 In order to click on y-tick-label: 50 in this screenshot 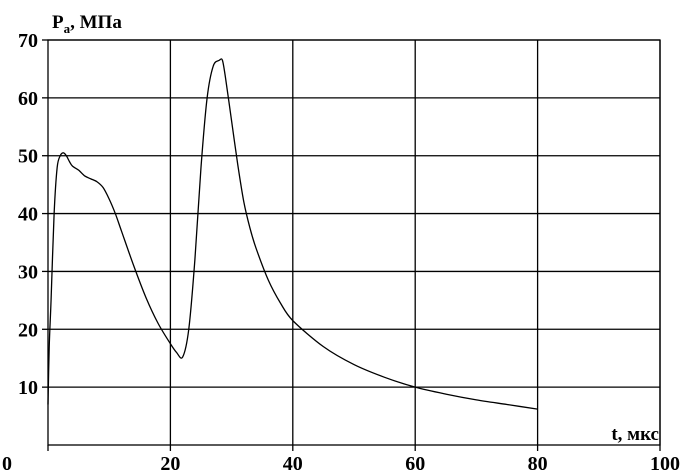, I will do `click(28, 157)`.